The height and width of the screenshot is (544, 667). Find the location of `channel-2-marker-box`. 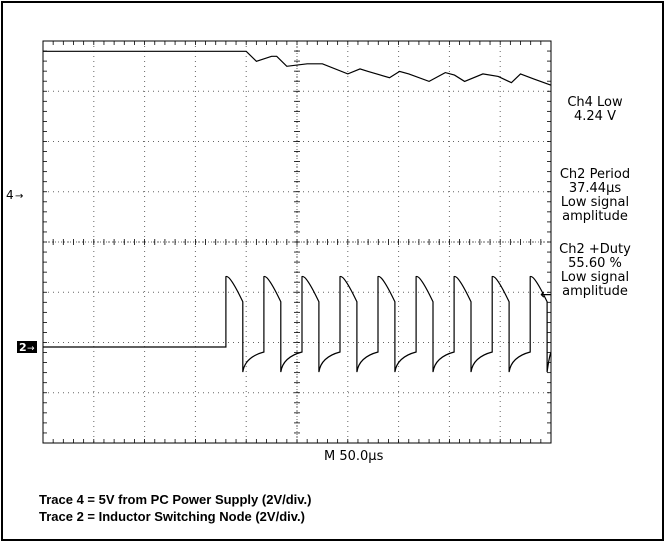

channel-2-marker-box is located at coordinates (27, 347).